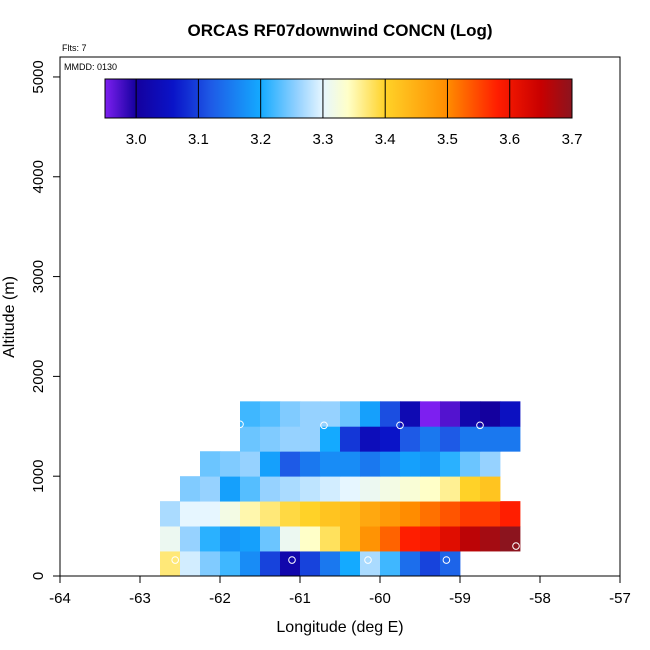  What do you see at coordinates (250, 414) in the screenshot?
I see `heatmap-cell-r6-c0` at bounding box center [250, 414].